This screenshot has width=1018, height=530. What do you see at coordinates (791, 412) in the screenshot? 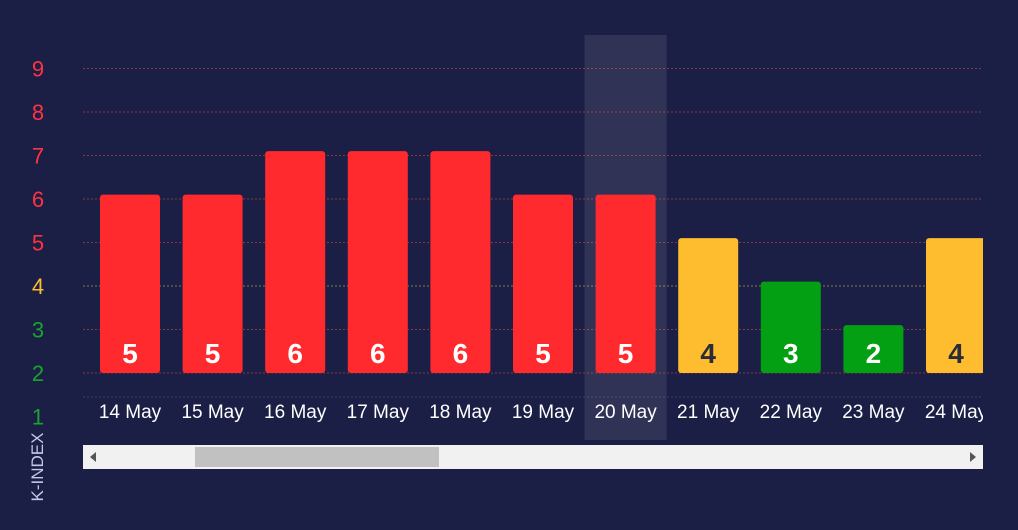
I see `x-tick-label: 22 May` at bounding box center [791, 412].